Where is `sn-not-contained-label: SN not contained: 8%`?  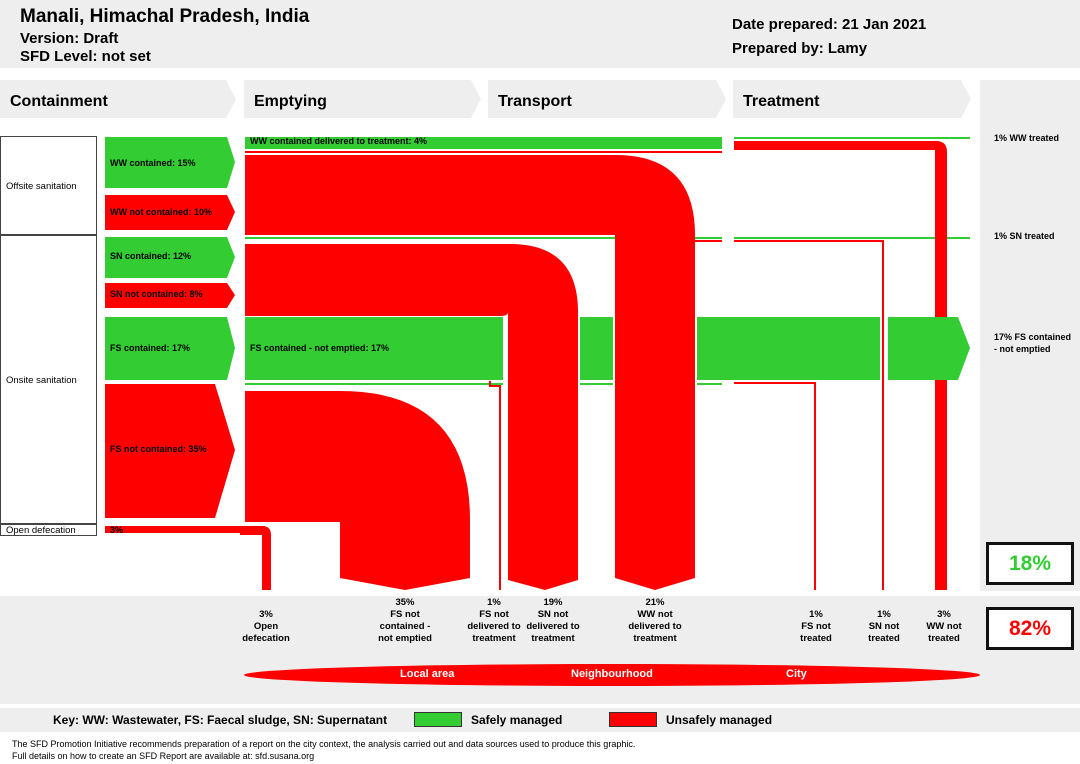
sn-not-contained-label: SN not contained: 8% is located at coordinates (156, 294).